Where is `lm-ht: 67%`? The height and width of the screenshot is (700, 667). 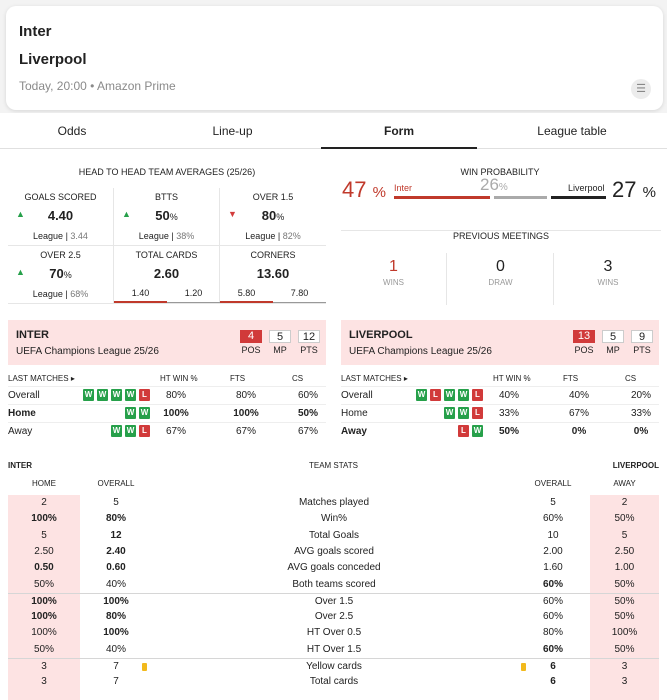 lm-ht: 67% is located at coordinates (175, 431).